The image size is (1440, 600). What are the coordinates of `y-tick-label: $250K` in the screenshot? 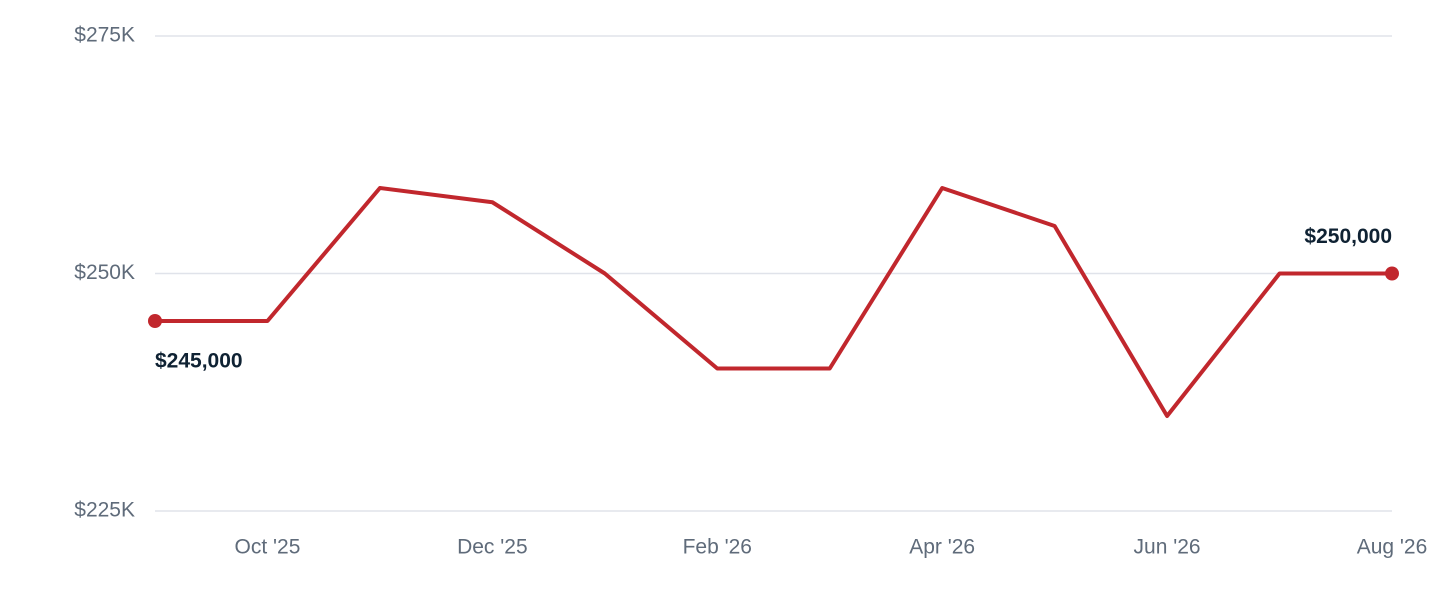 It's located at (104, 272).